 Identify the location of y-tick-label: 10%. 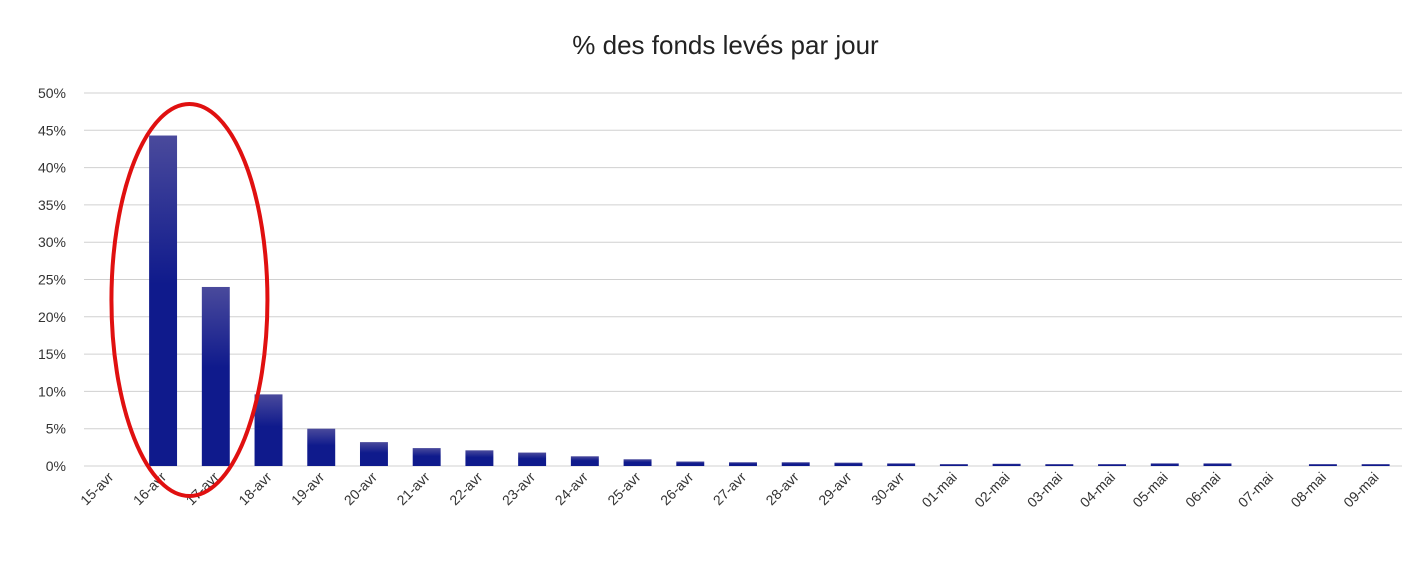
(52, 391).